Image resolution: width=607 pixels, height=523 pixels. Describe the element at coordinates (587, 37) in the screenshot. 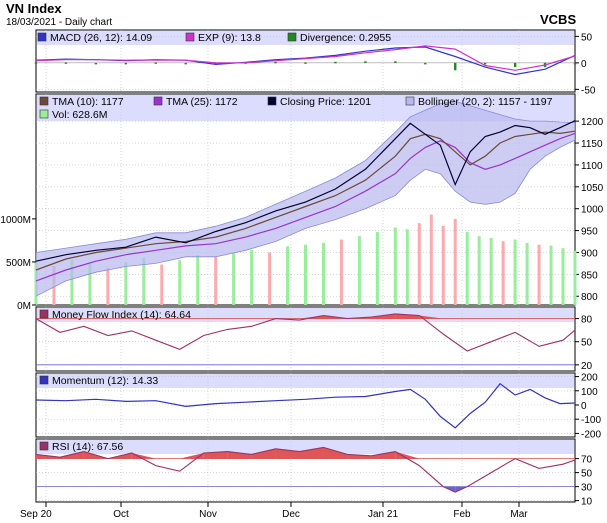

I see `macd-ytick-label: 50` at that location.